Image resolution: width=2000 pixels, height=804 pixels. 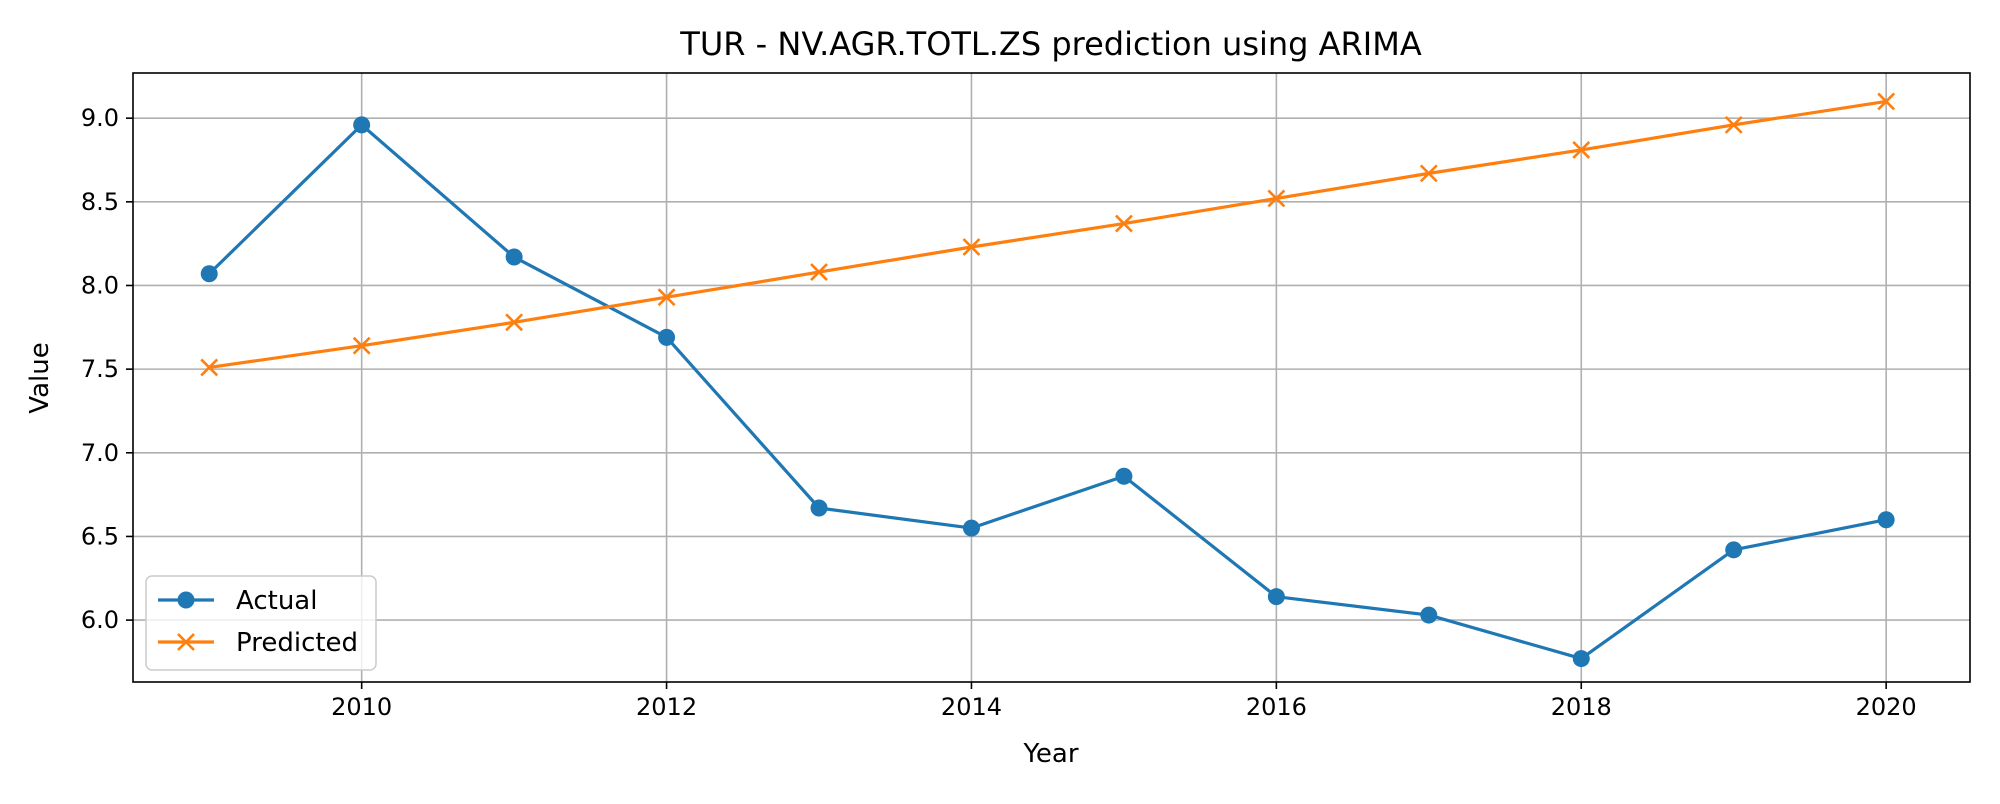 What do you see at coordinates (100, 202) in the screenshot?
I see `y-tick-label: 8.5` at bounding box center [100, 202].